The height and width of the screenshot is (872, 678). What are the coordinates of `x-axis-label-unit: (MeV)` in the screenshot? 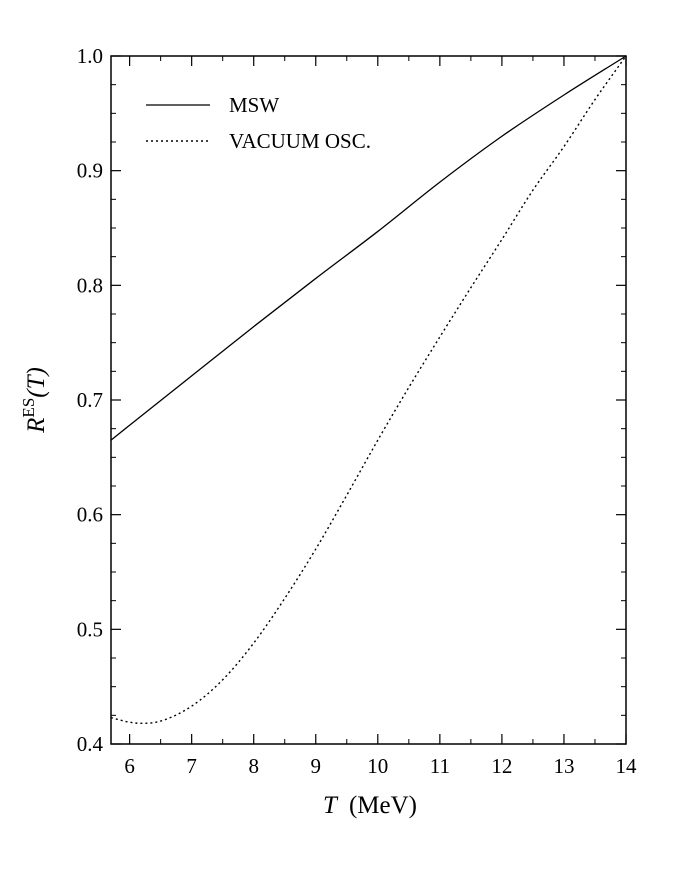 It's located at (383, 805).